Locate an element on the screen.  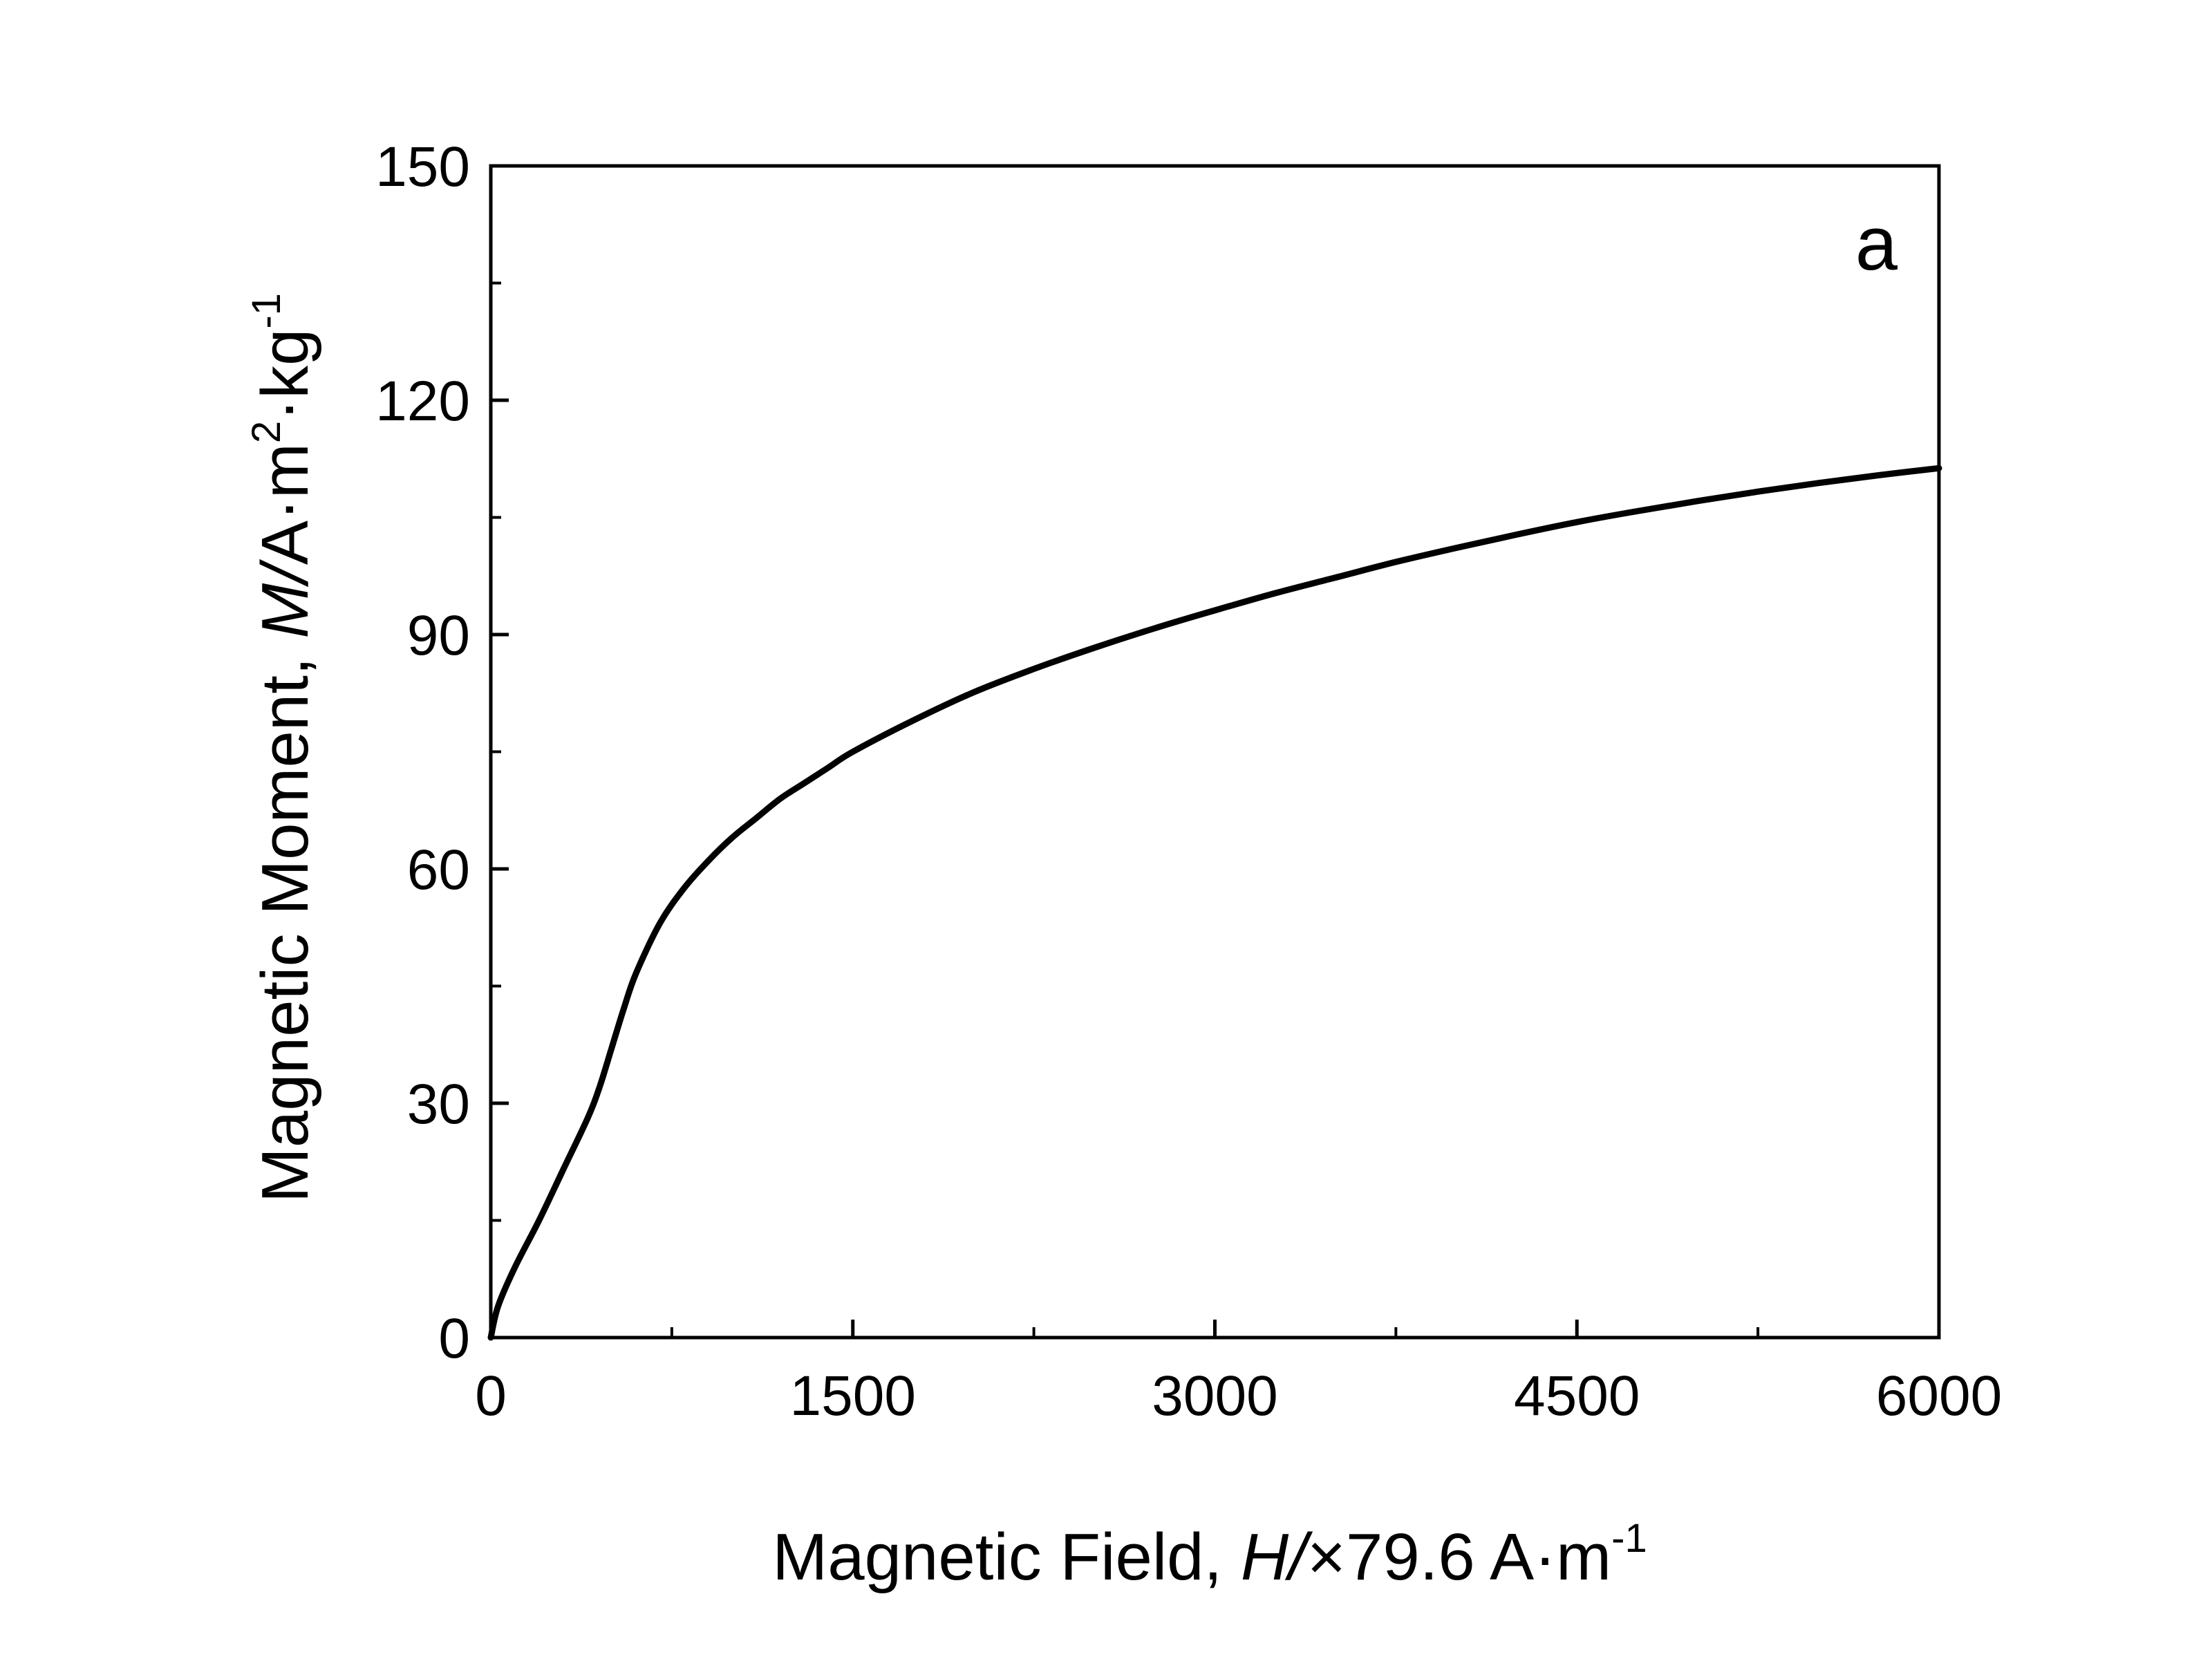
y-axis-unit-superscript-1: 2 is located at coordinates (266, 432).